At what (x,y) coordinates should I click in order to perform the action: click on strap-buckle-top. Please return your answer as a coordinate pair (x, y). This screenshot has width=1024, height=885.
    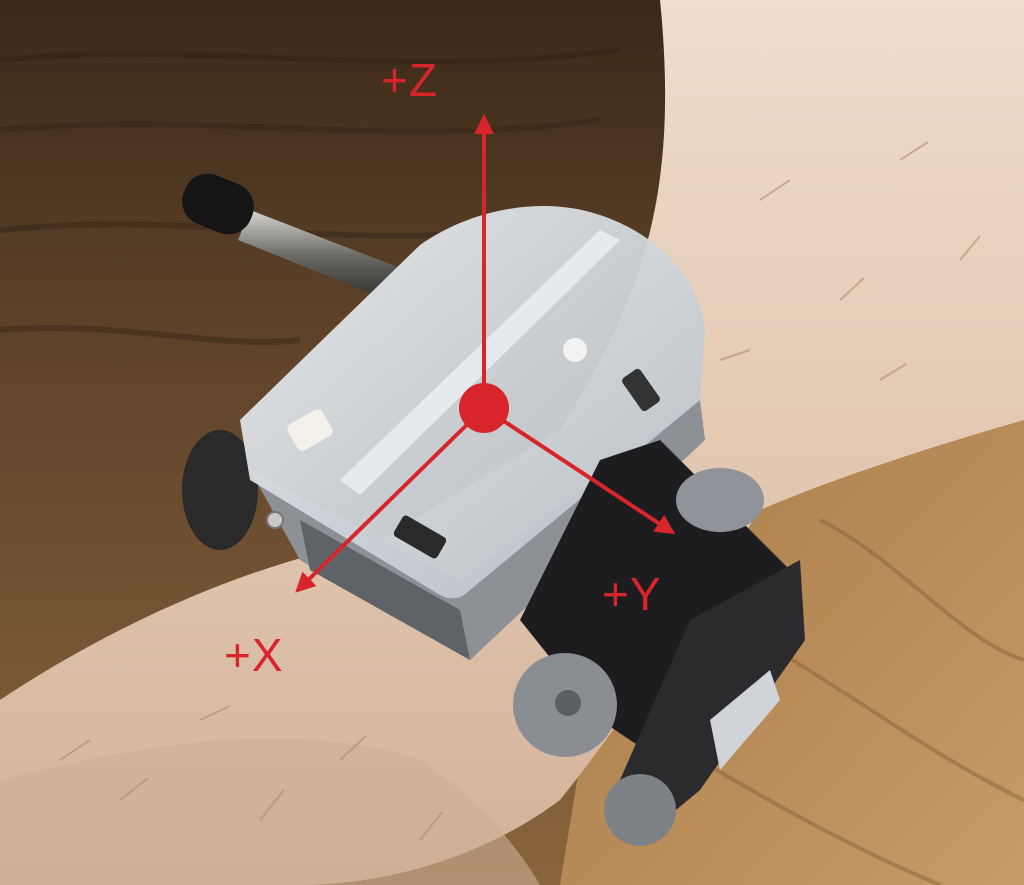
    Looking at the image, I should click on (720, 500).